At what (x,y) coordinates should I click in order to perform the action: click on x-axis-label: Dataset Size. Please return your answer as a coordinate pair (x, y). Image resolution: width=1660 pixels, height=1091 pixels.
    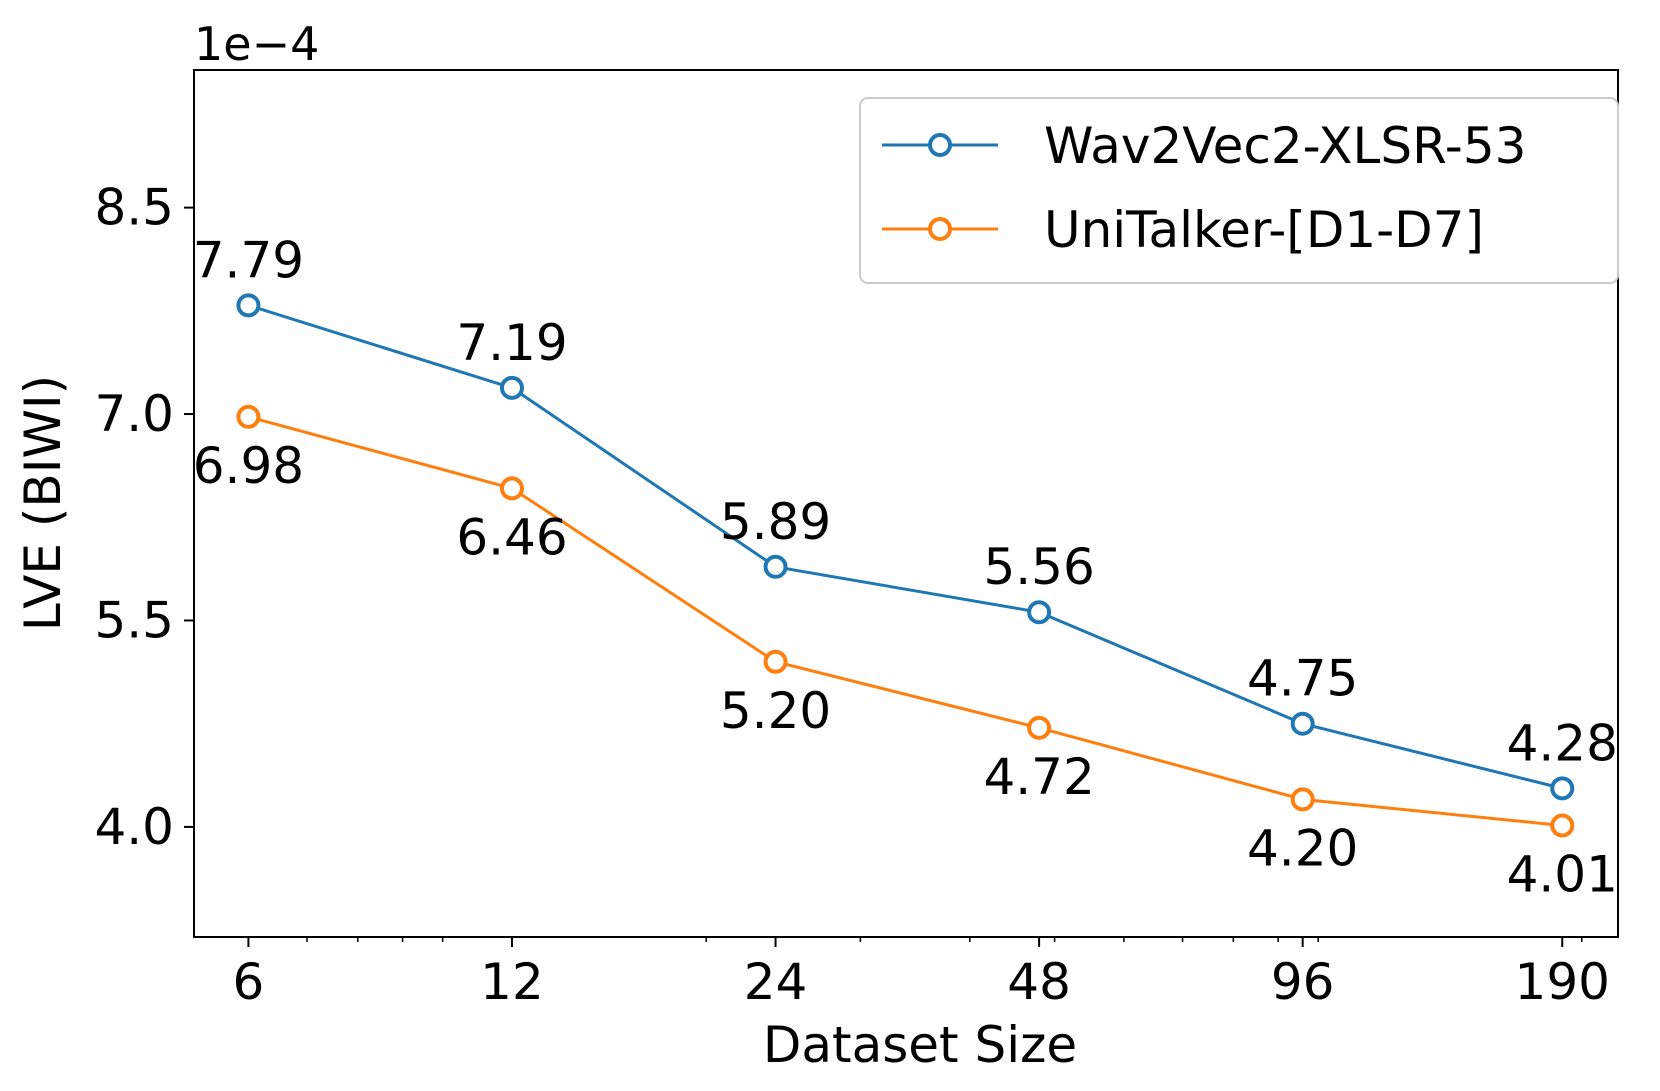
    Looking at the image, I should click on (920, 1045).